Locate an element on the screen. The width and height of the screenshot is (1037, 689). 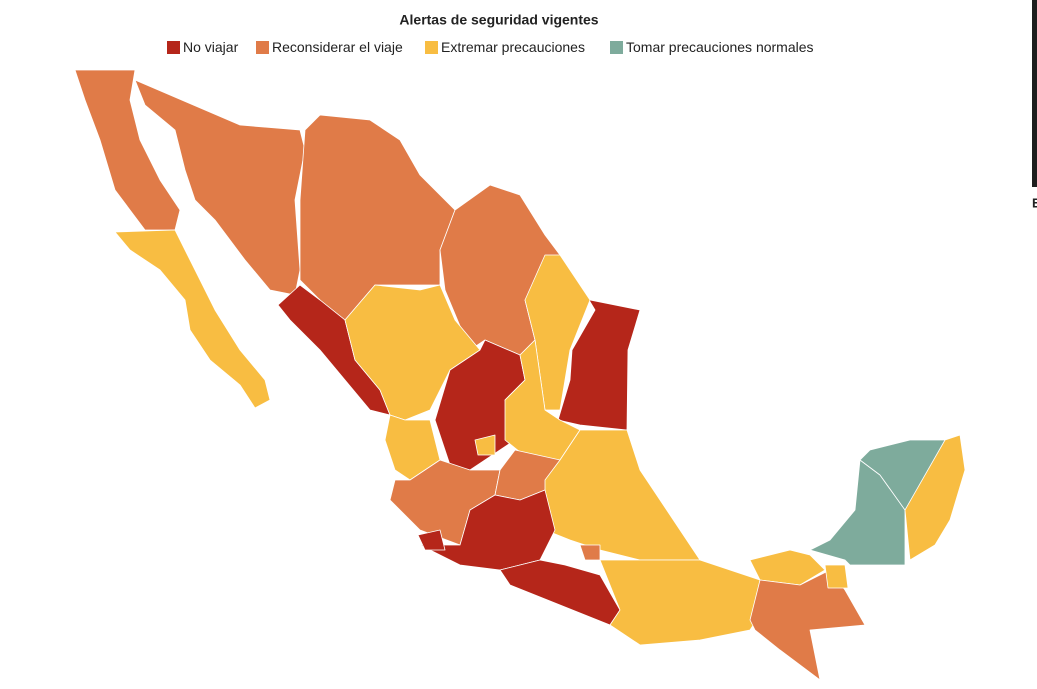
map-title: Alertas de seguridad vigentes is located at coordinates (498, 20).